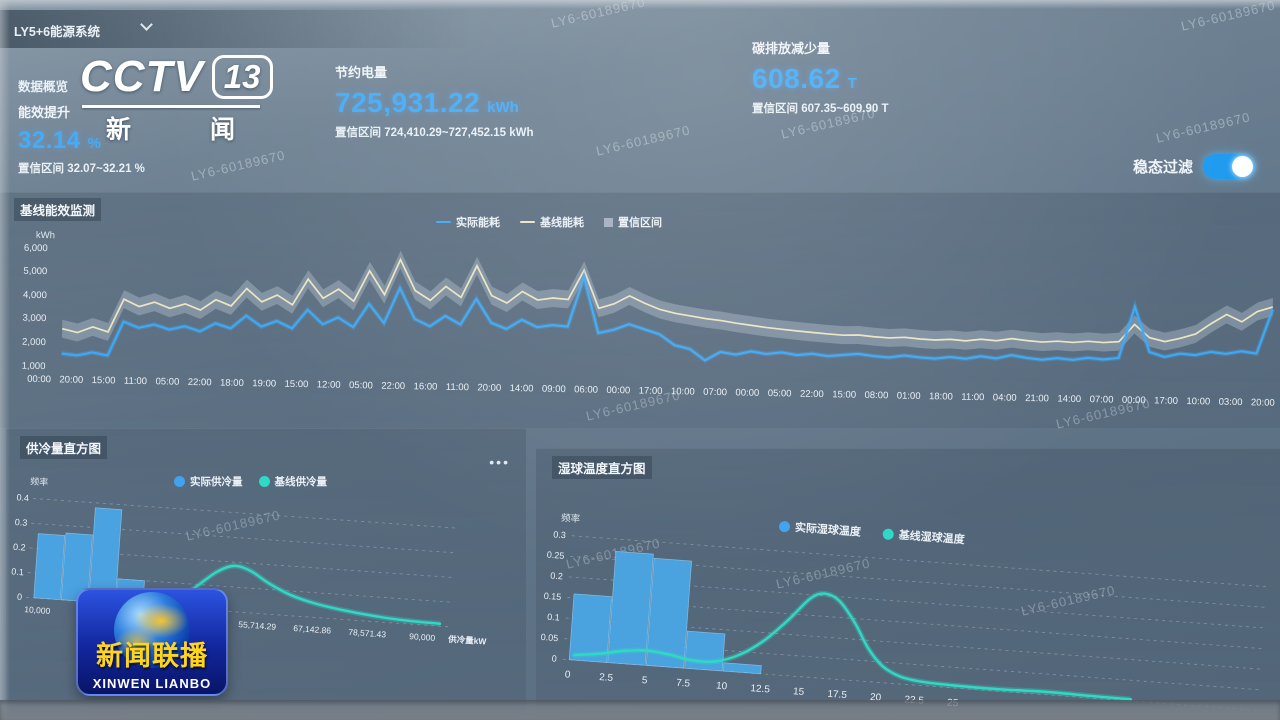  What do you see at coordinates (1166, 401) in the screenshot?
I see `x-tick-label: 17:00` at bounding box center [1166, 401].